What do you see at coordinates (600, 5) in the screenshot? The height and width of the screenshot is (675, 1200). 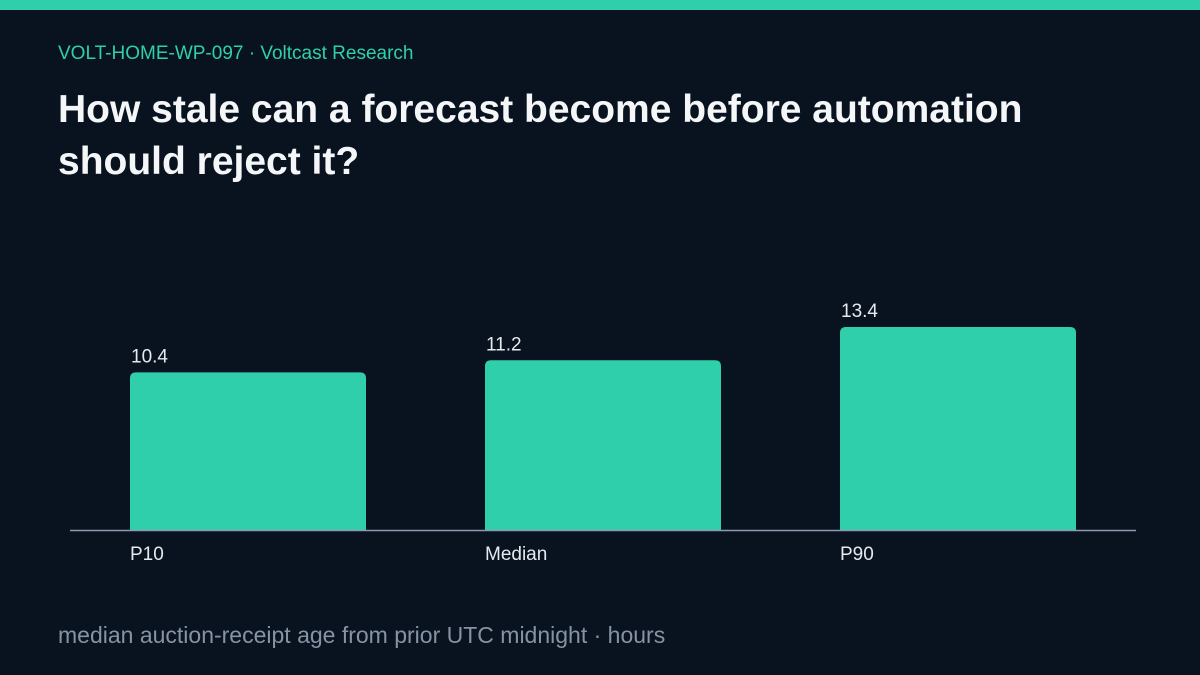 I see `accent-top-bar` at bounding box center [600, 5].